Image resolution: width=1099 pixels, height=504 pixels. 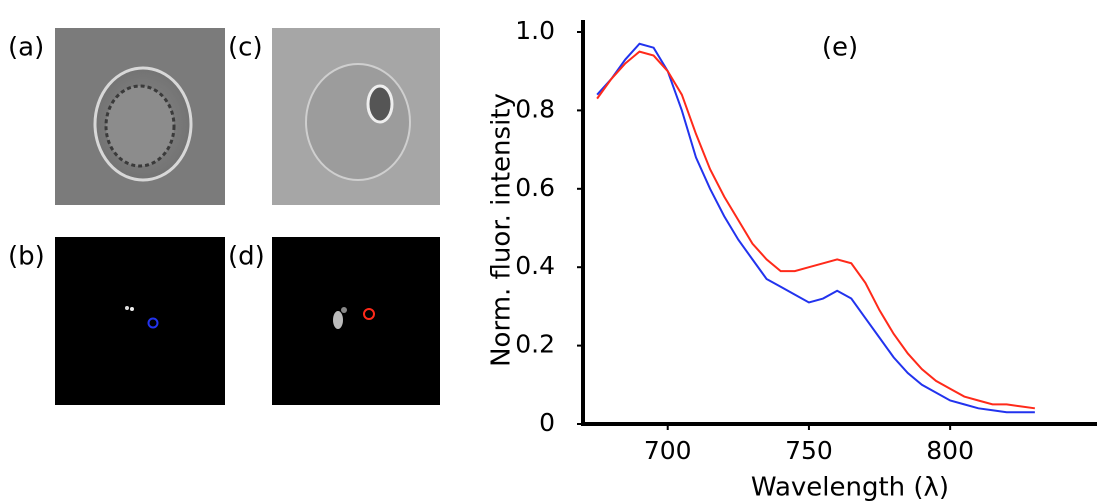 I want to click on cell-core, so click(x=140, y=126).